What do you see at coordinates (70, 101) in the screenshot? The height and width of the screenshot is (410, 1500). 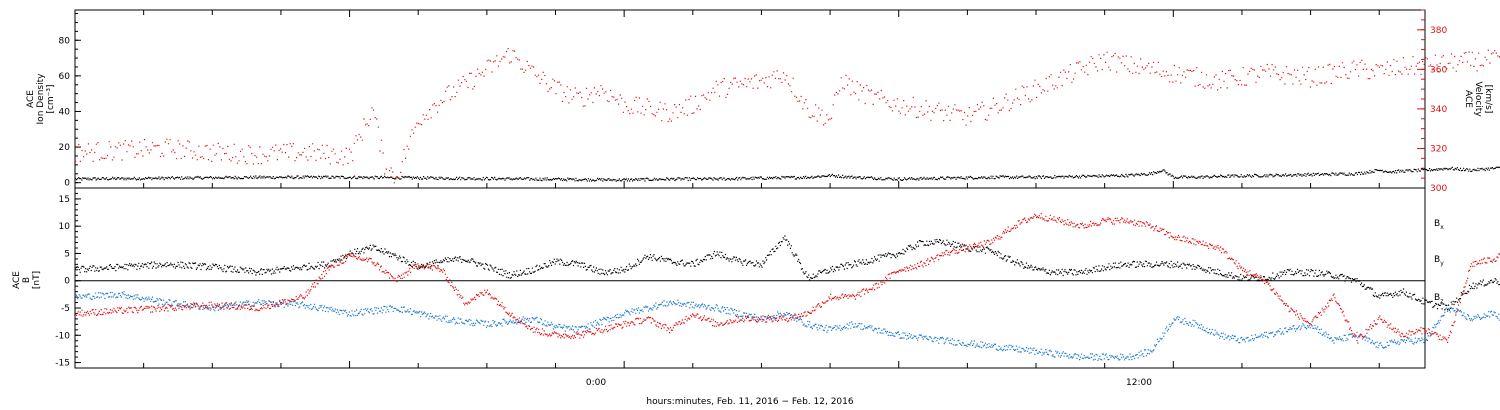 I see `top-left-ticks: 0 20 40 60 80` at bounding box center [70, 101].